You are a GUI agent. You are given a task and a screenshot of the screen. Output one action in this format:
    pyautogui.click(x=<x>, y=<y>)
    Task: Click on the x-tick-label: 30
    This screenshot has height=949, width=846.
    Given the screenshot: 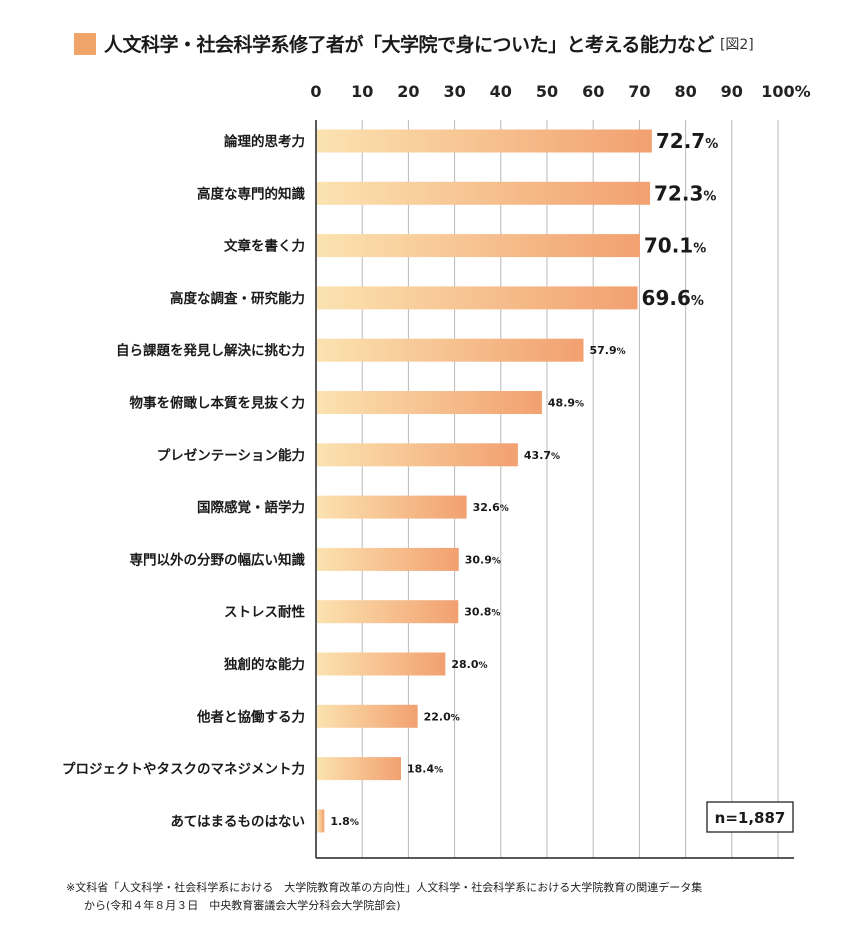 What is the action you would take?
    pyautogui.click(x=454, y=91)
    